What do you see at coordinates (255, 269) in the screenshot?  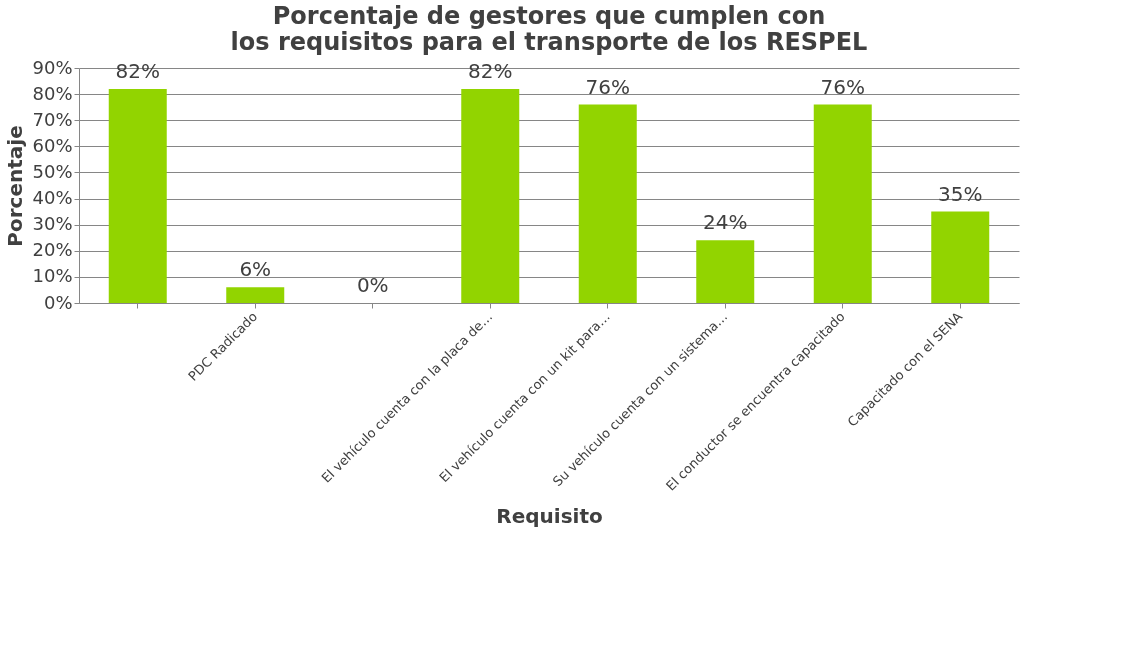 I see `data-label: 6%` at bounding box center [255, 269].